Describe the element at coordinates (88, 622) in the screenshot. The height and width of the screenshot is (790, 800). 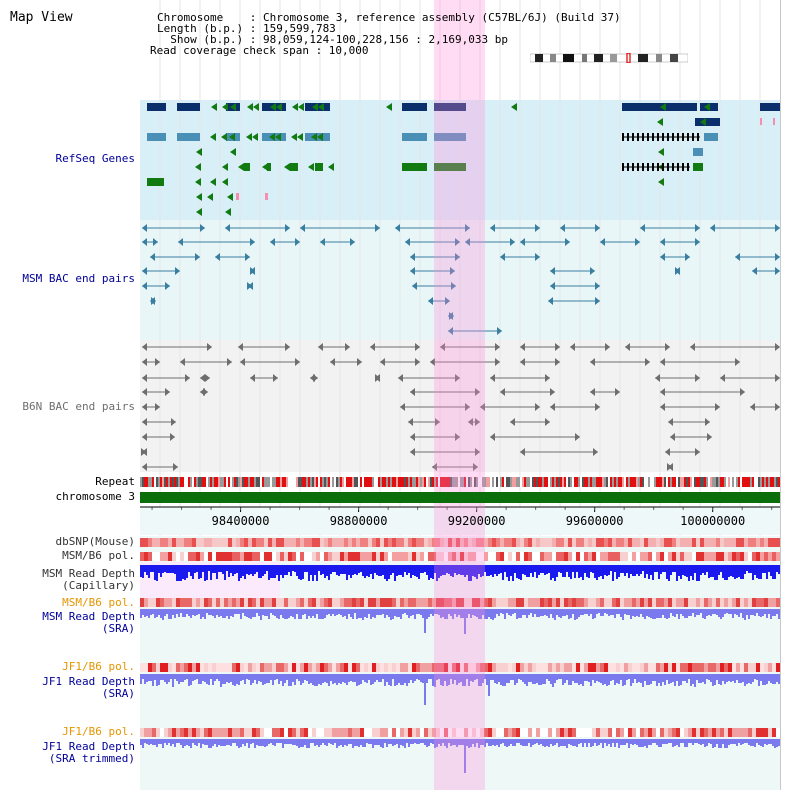
I see `label-msm-depth-sra: MSM Read Depth (SRA)` at that location.